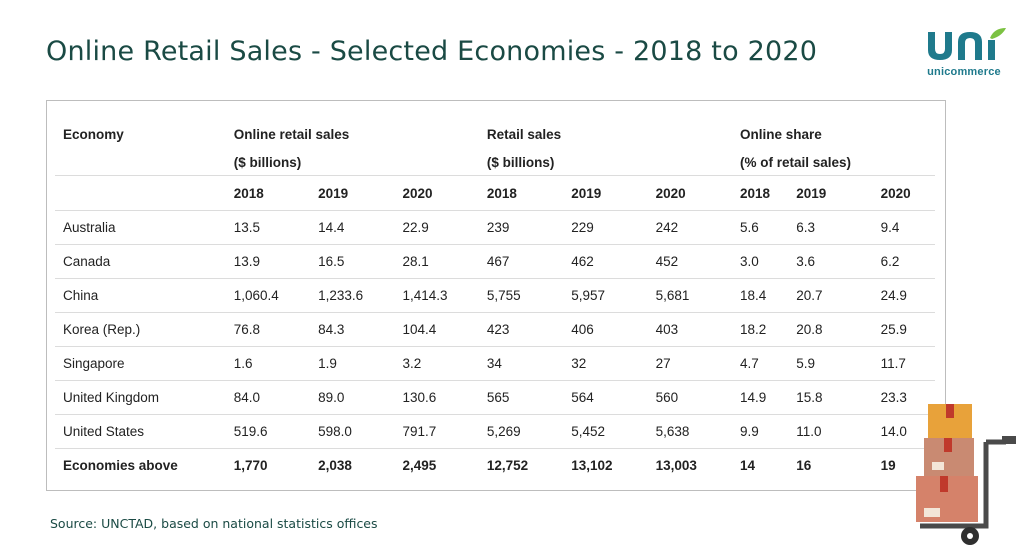  I want to click on value-cell: 32, so click(605, 363).